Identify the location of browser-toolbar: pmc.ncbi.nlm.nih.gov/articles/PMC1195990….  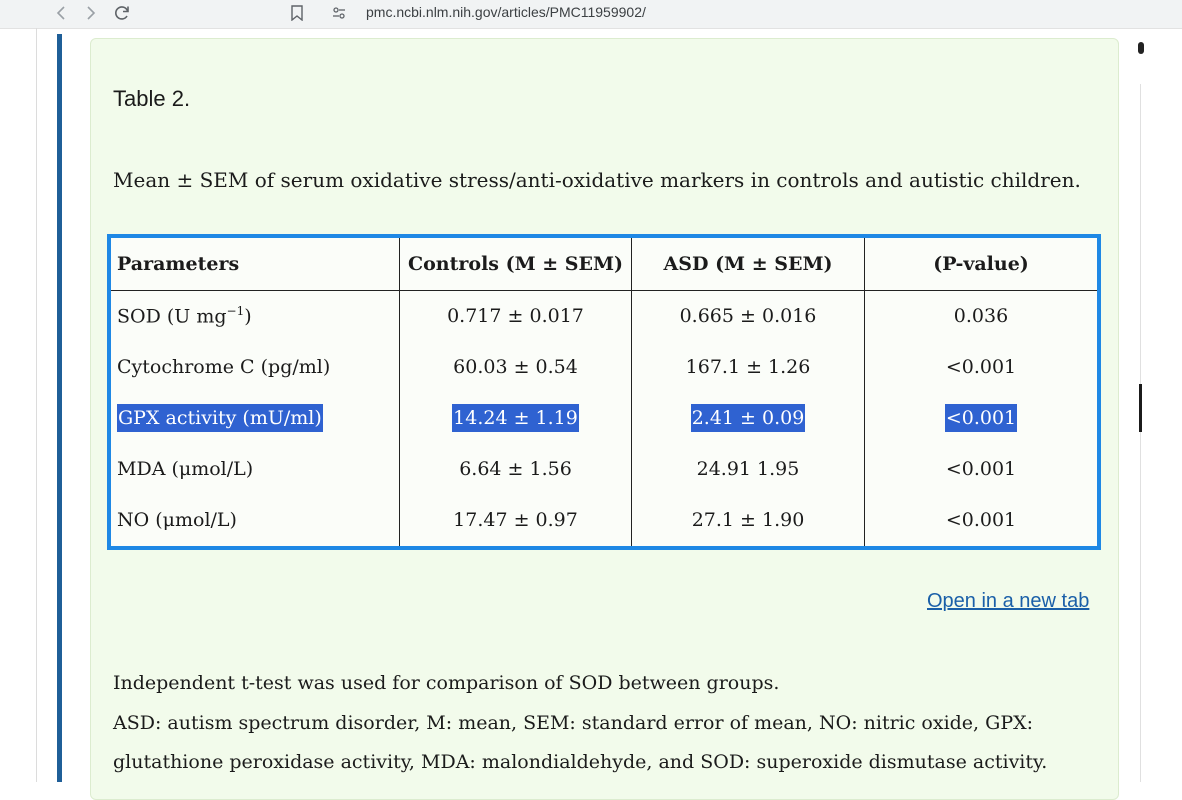
(591, 14).